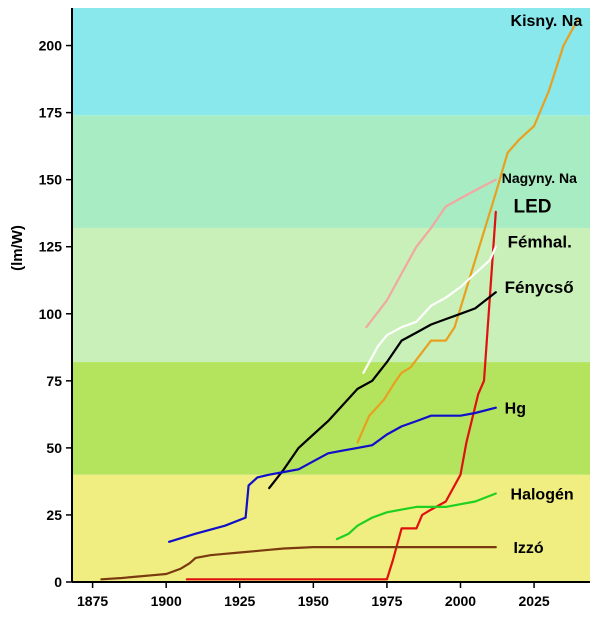 The height and width of the screenshot is (642, 600). Describe the element at coordinates (17, 248) in the screenshot. I see `y-axis-label: (lm/W)` at that location.